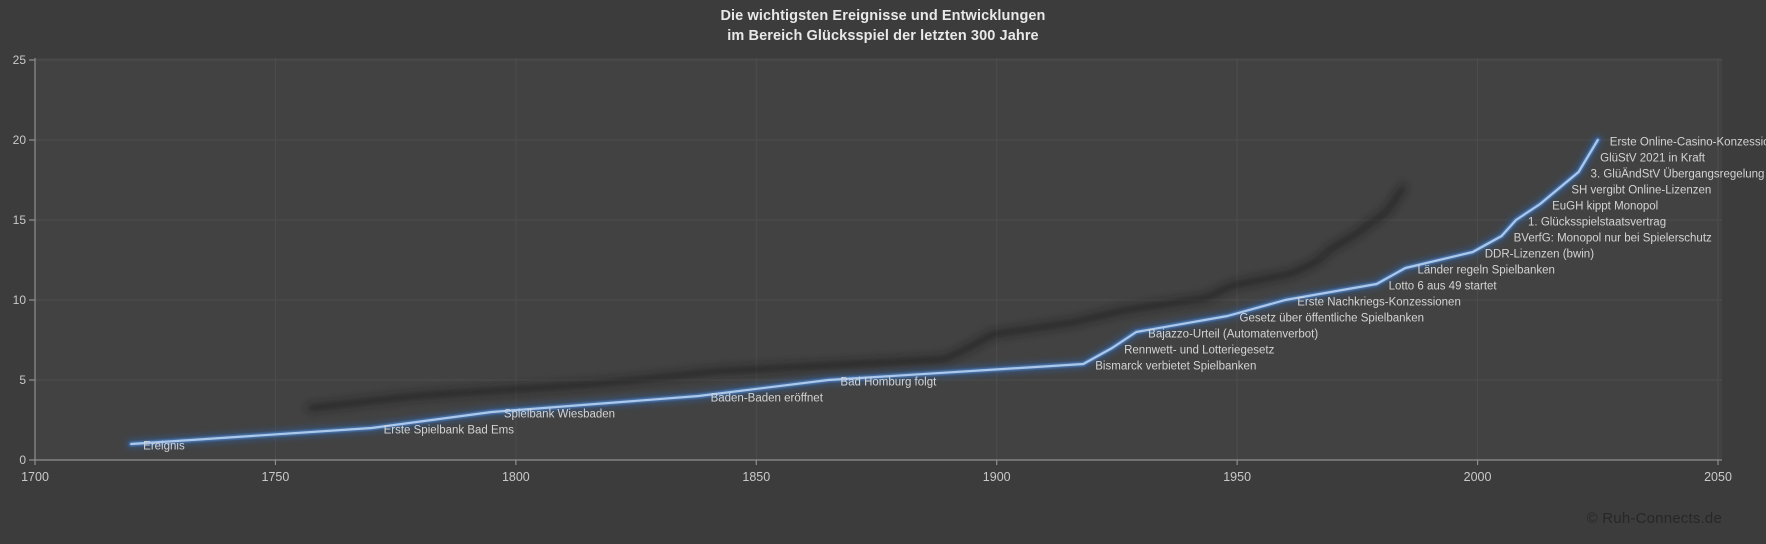  I want to click on event-label: Erste Online-Casino-Konzessionen, so click(1688, 143).